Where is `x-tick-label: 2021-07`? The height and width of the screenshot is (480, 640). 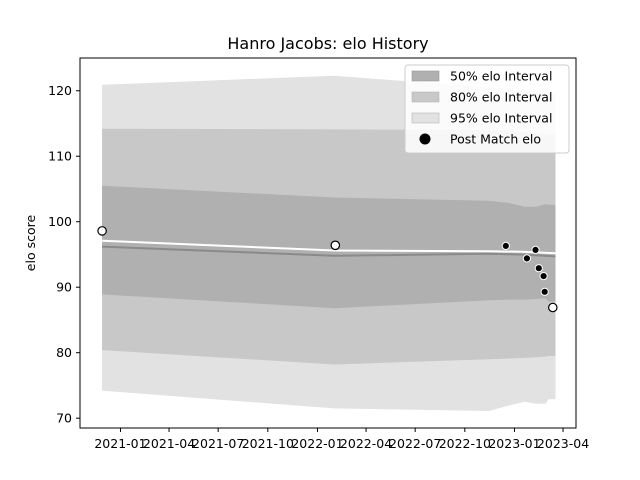
x-tick-label: 2021-07 is located at coordinates (218, 443).